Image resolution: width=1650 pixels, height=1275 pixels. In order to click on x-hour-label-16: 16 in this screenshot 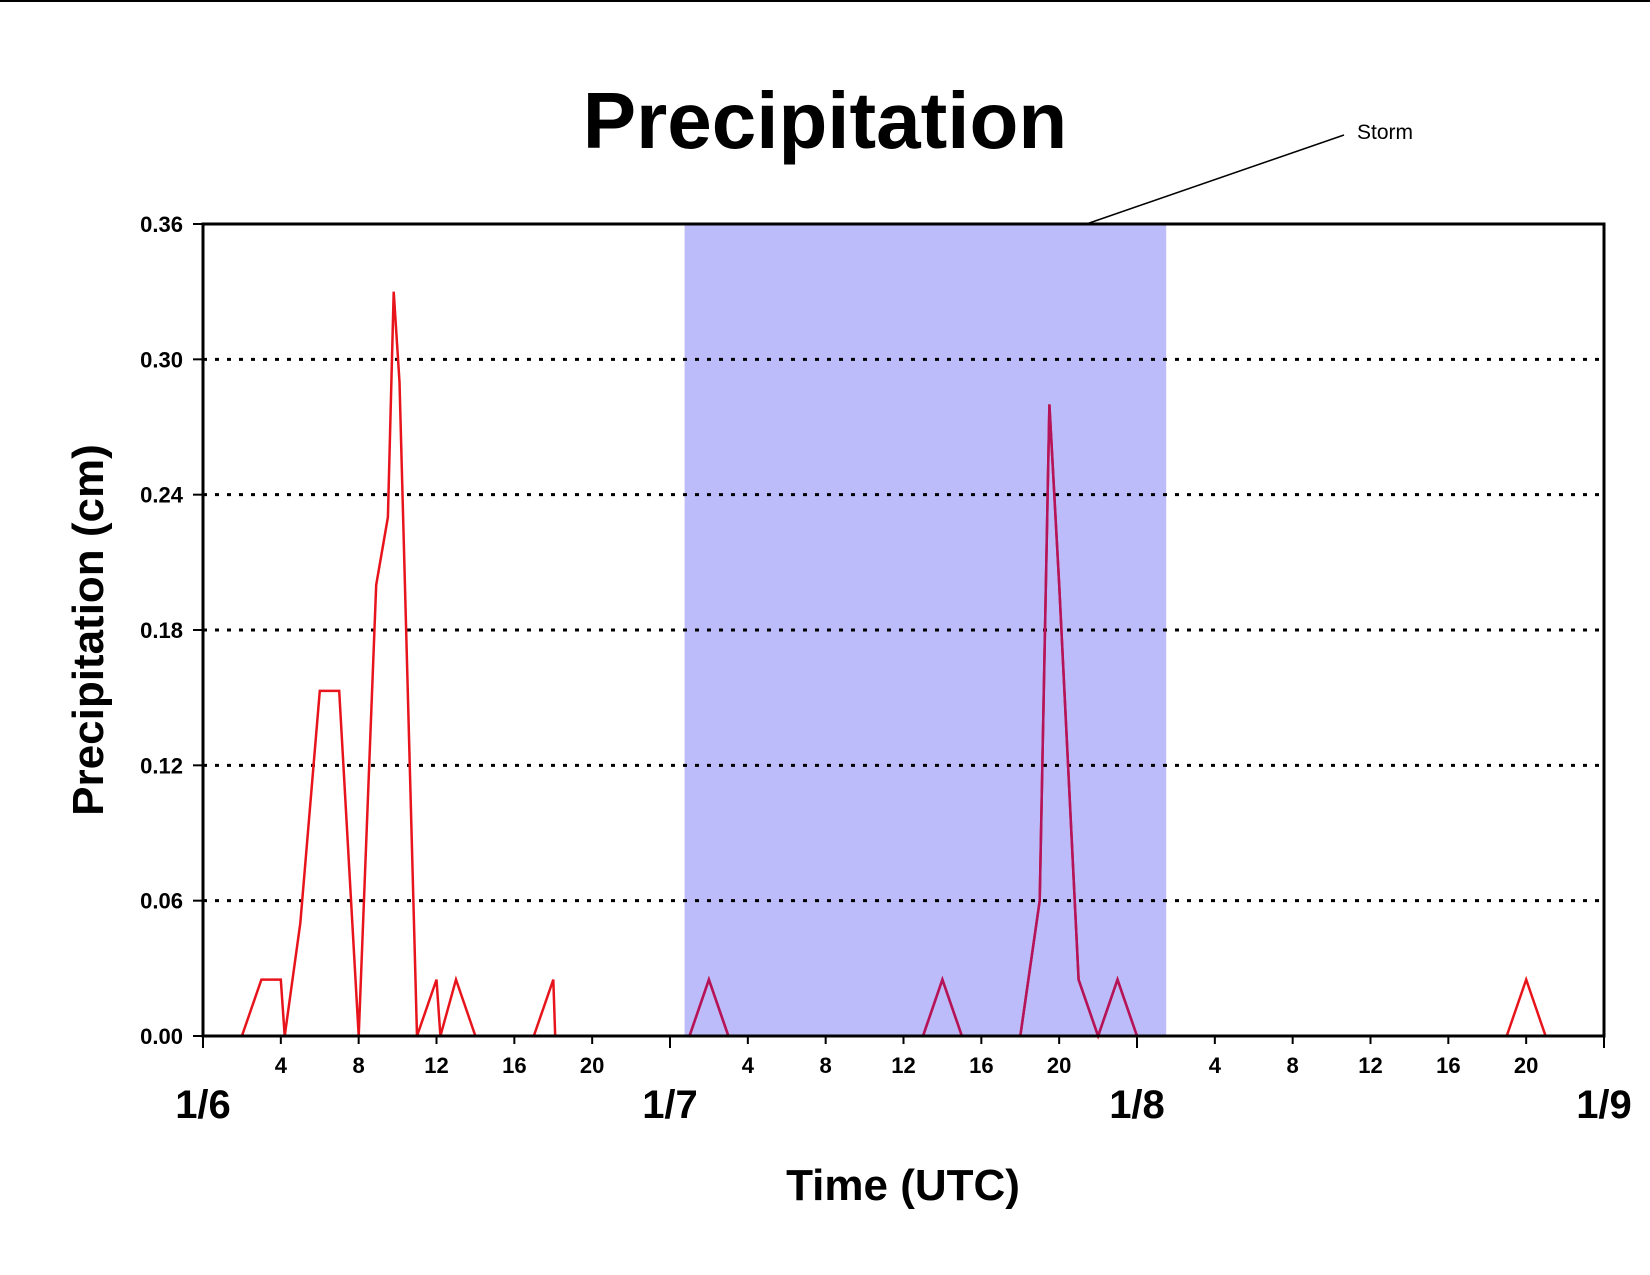, I will do `click(514, 1065)`.